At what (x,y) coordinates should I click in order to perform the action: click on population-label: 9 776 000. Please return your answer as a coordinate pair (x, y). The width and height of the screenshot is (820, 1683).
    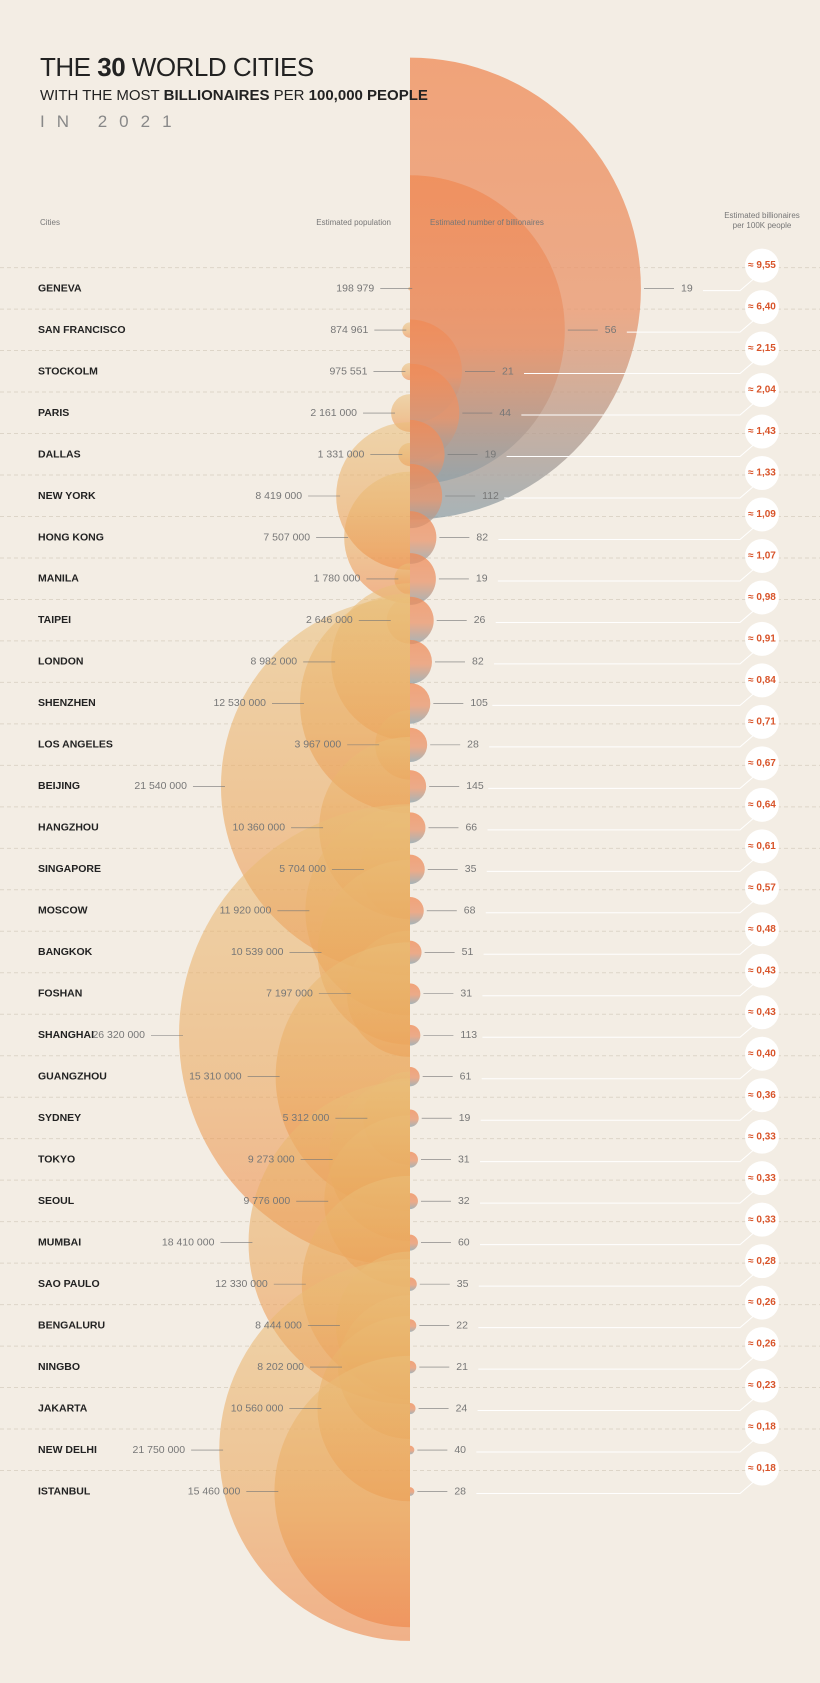
    Looking at the image, I should click on (266, 1201).